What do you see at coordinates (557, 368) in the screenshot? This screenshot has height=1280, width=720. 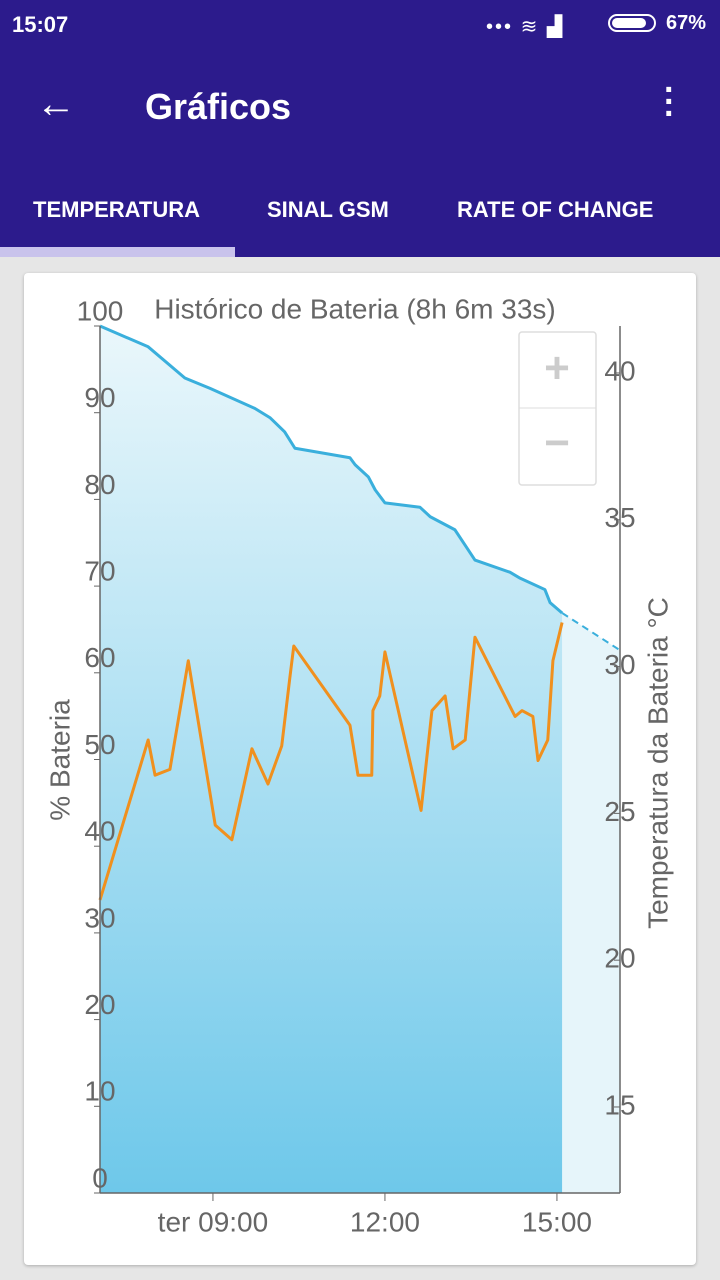 I see `zoom-in: +` at bounding box center [557, 368].